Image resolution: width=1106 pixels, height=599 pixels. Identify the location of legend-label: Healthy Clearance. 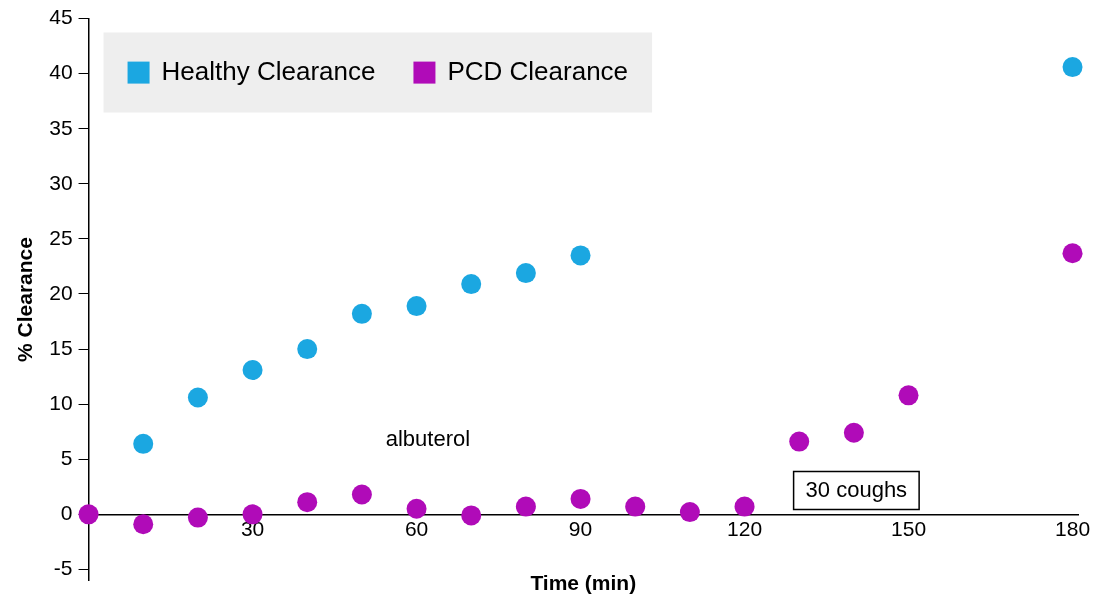
(268, 70).